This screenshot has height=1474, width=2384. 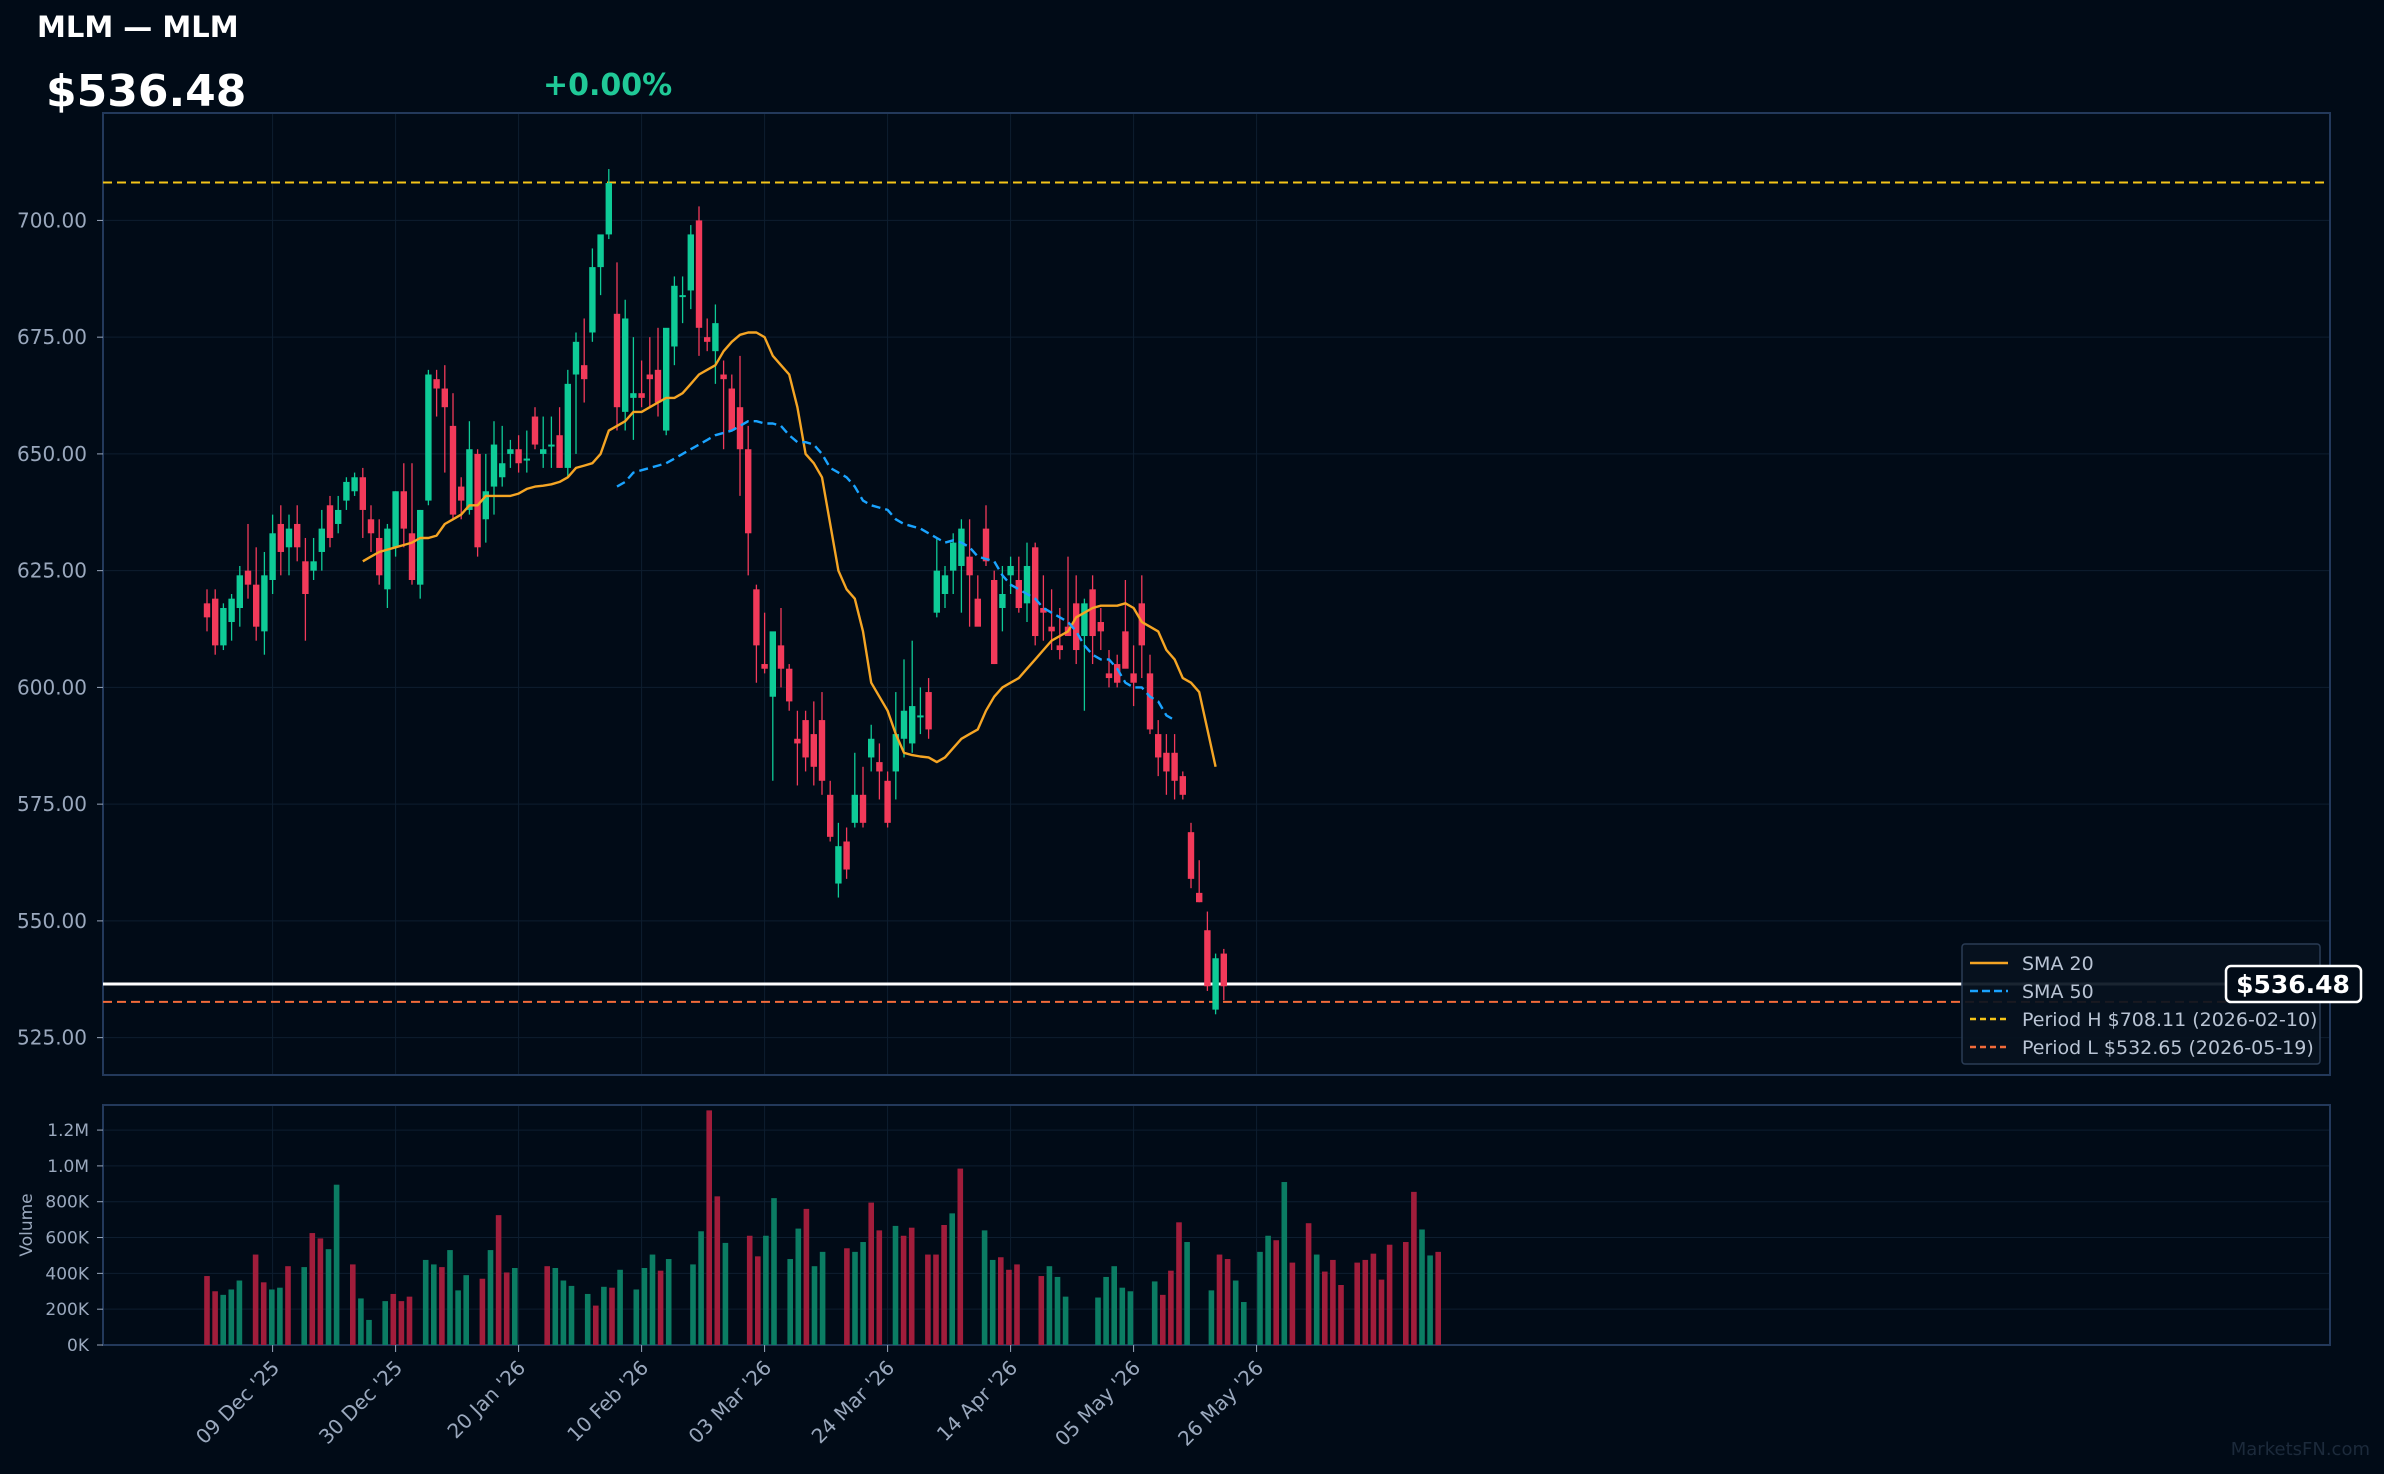 I want to click on last-price-tag: $536.48, so click(x=2293, y=984).